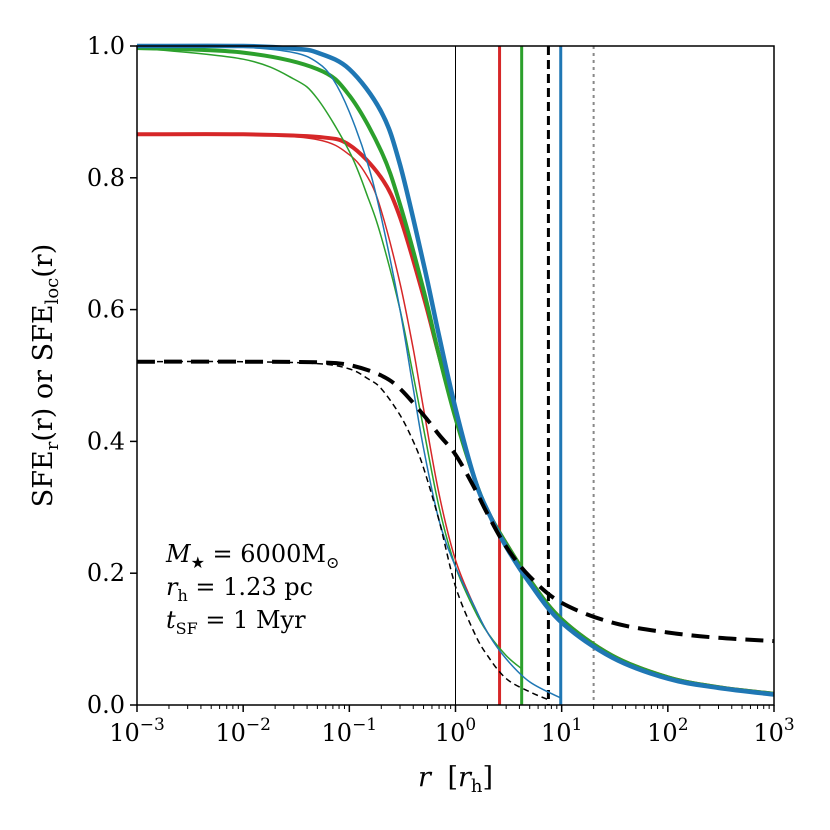 The width and height of the screenshot is (830, 830). Describe the element at coordinates (106, 310) in the screenshot. I see `y-tick-label: 0.6` at that location.